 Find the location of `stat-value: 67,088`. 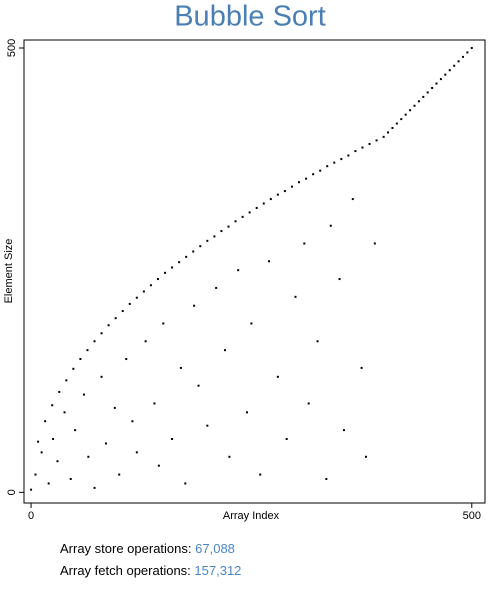

stat-value: 67,088 is located at coordinates (215, 548).